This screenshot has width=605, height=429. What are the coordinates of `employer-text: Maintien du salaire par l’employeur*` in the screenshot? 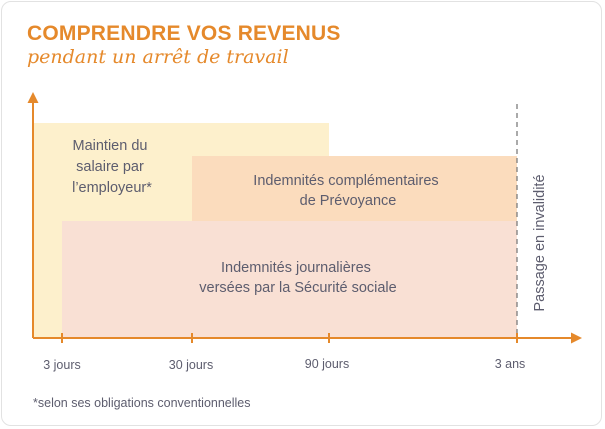 It's located at (112, 167).